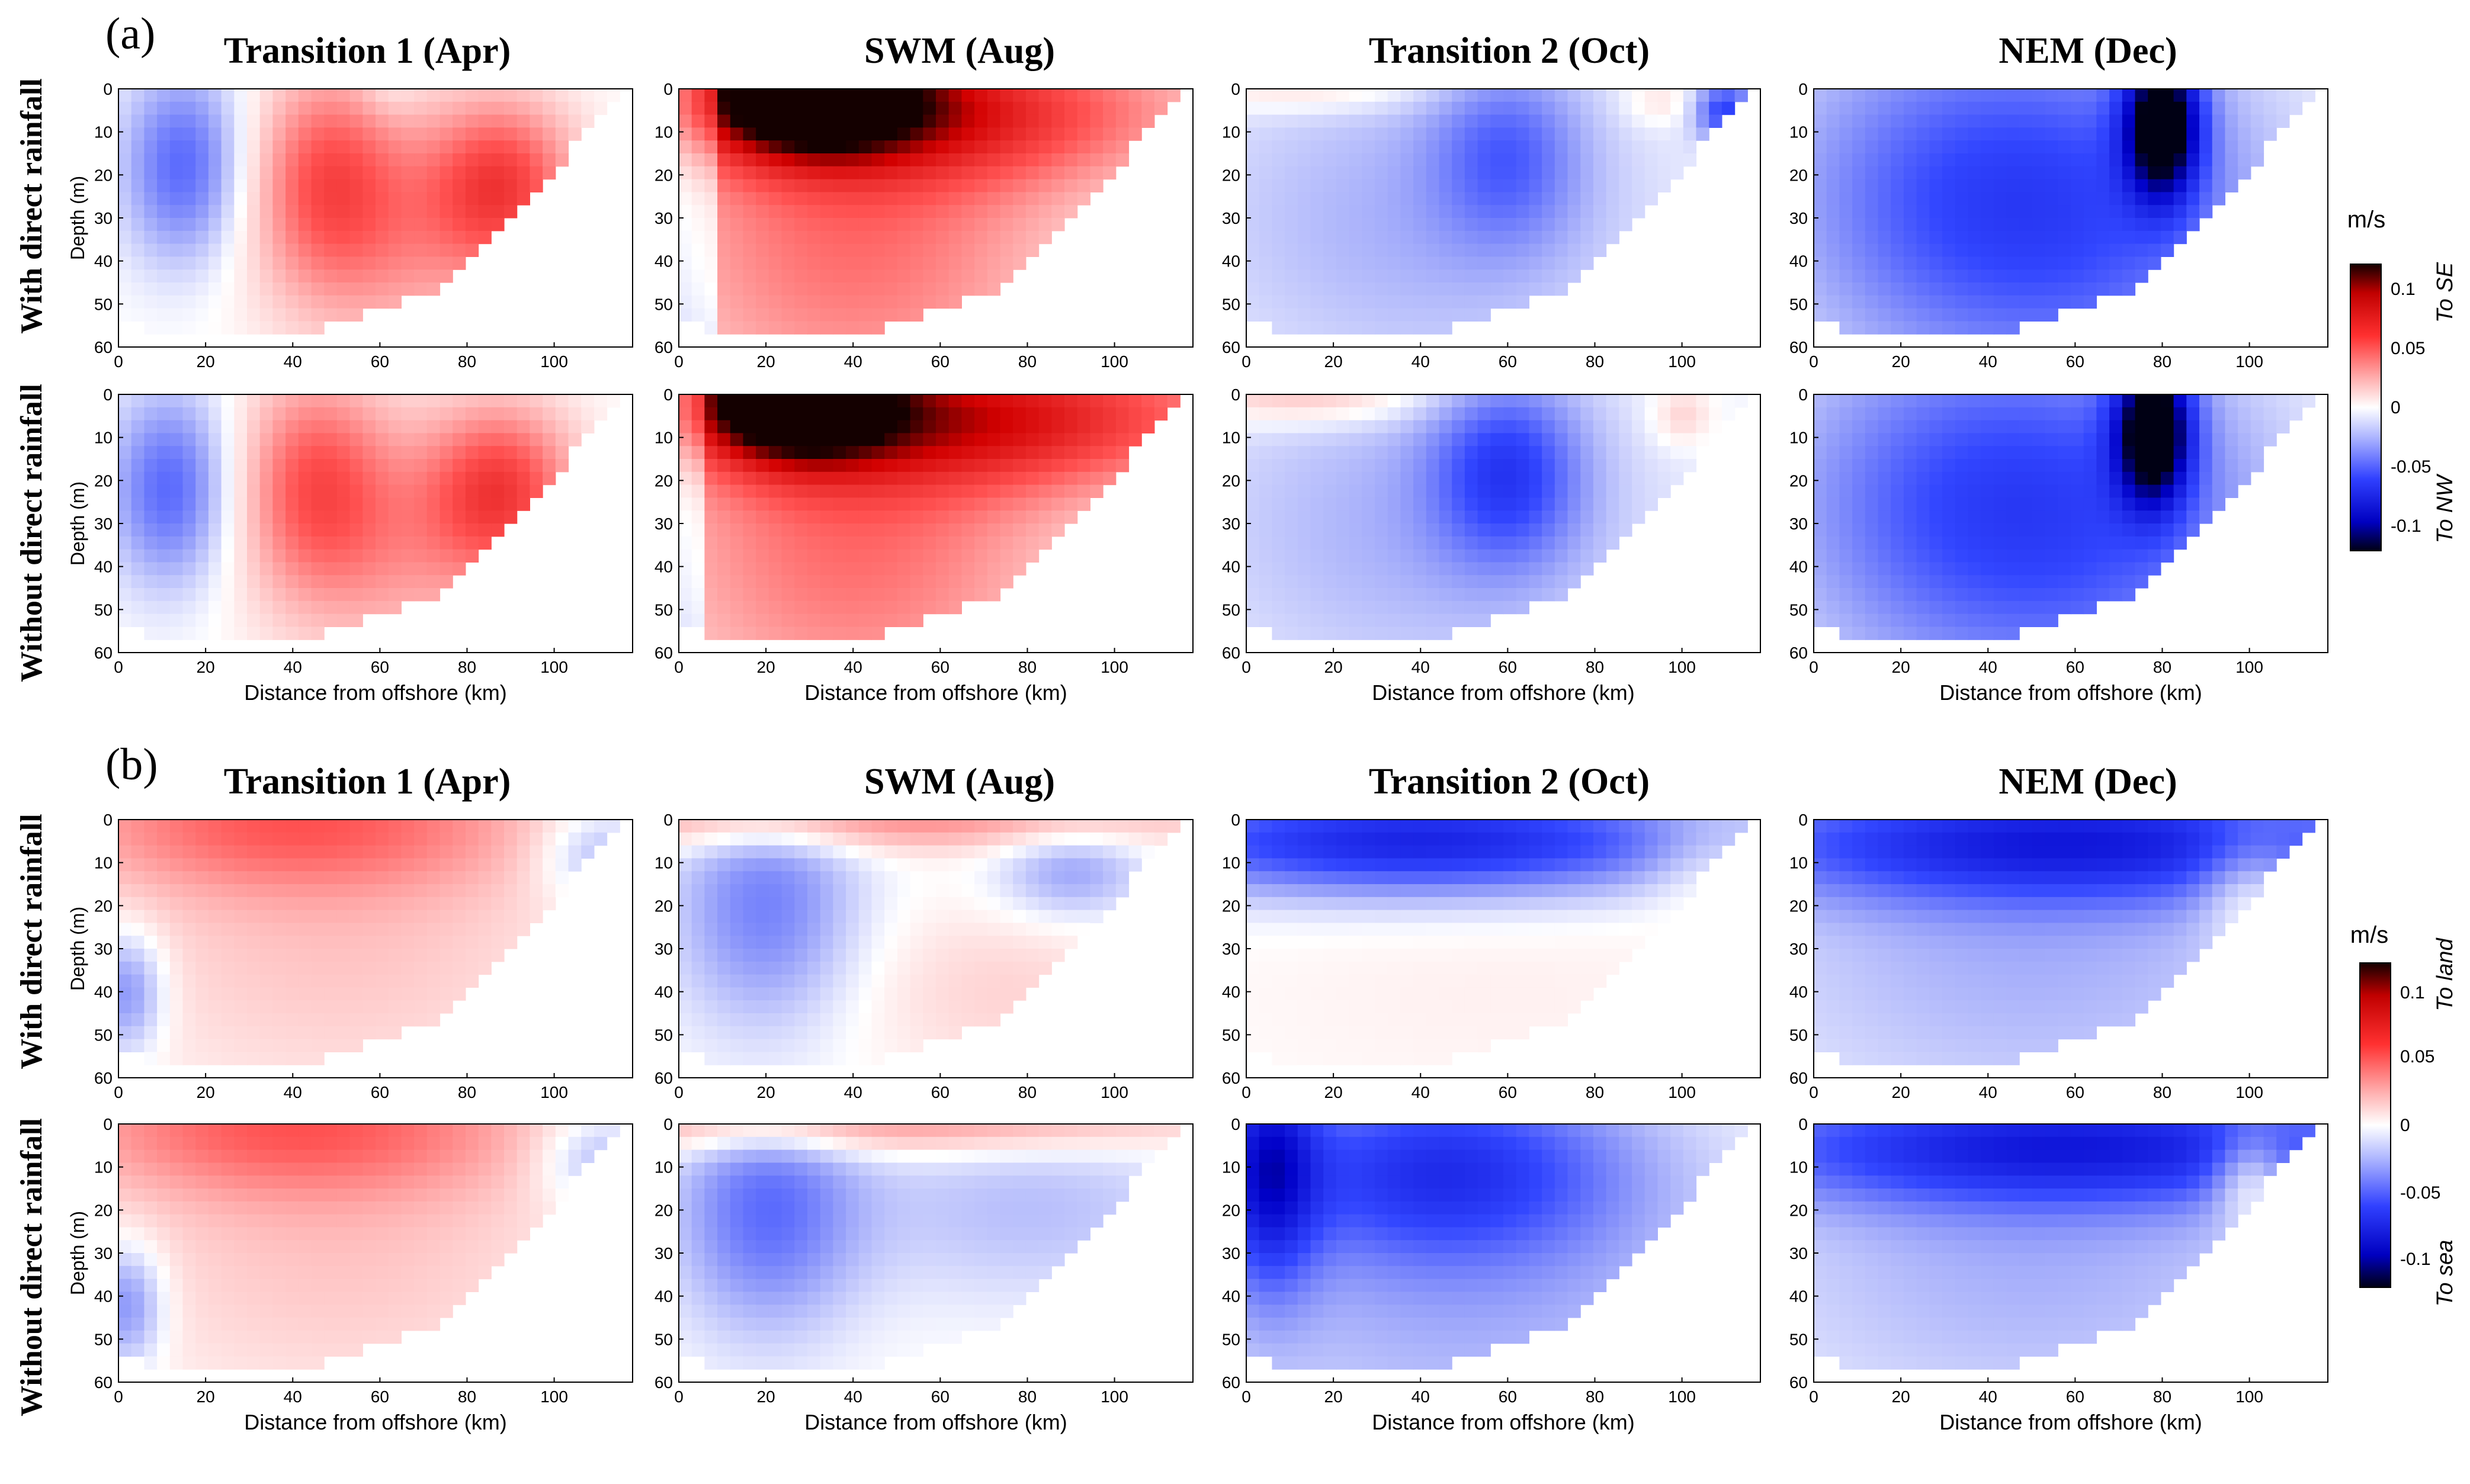 The image size is (2470, 1484). What do you see at coordinates (1231, 132) in the screenshot?
I see `y-tick-label: 10` at bounding box center [1231, 132].